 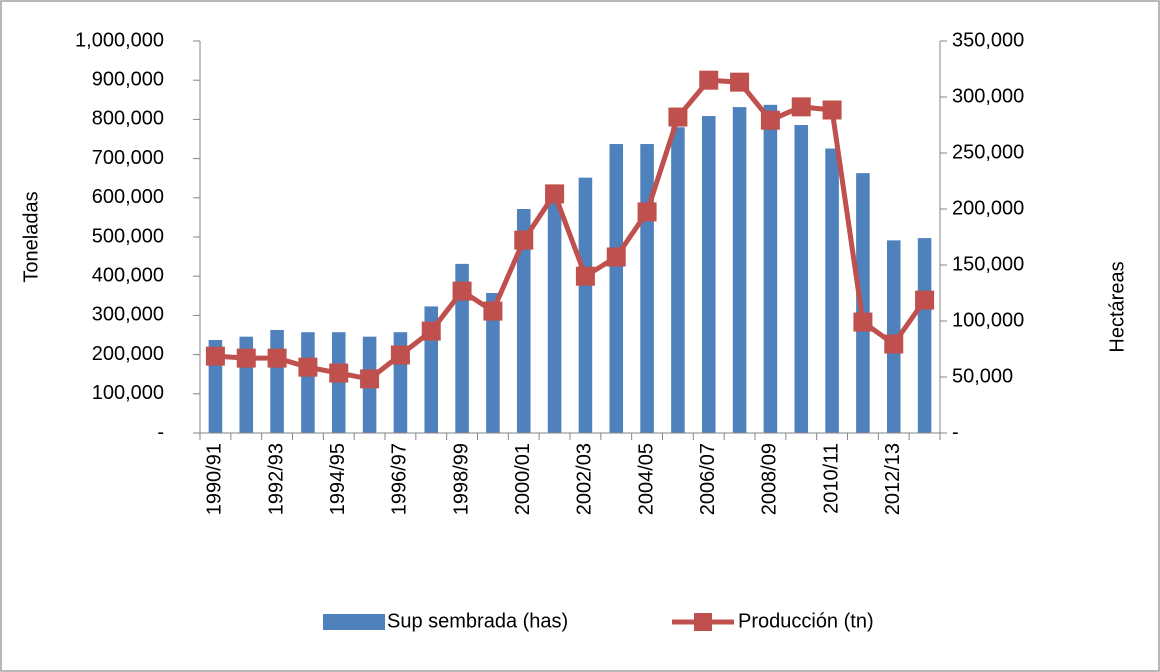 I want to click on y-tick-label: 900,000, so click(x=128, y=79).